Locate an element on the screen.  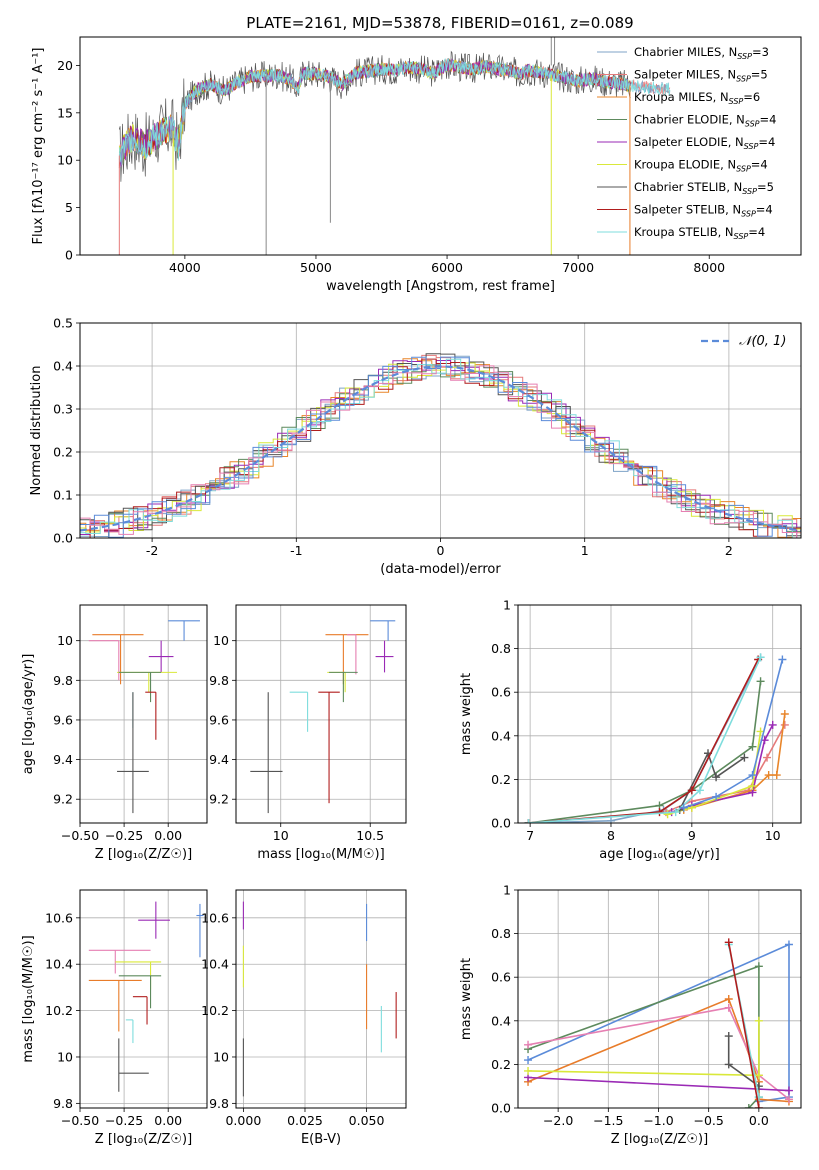
weight-line-blue is located at coordinates (733, 734).